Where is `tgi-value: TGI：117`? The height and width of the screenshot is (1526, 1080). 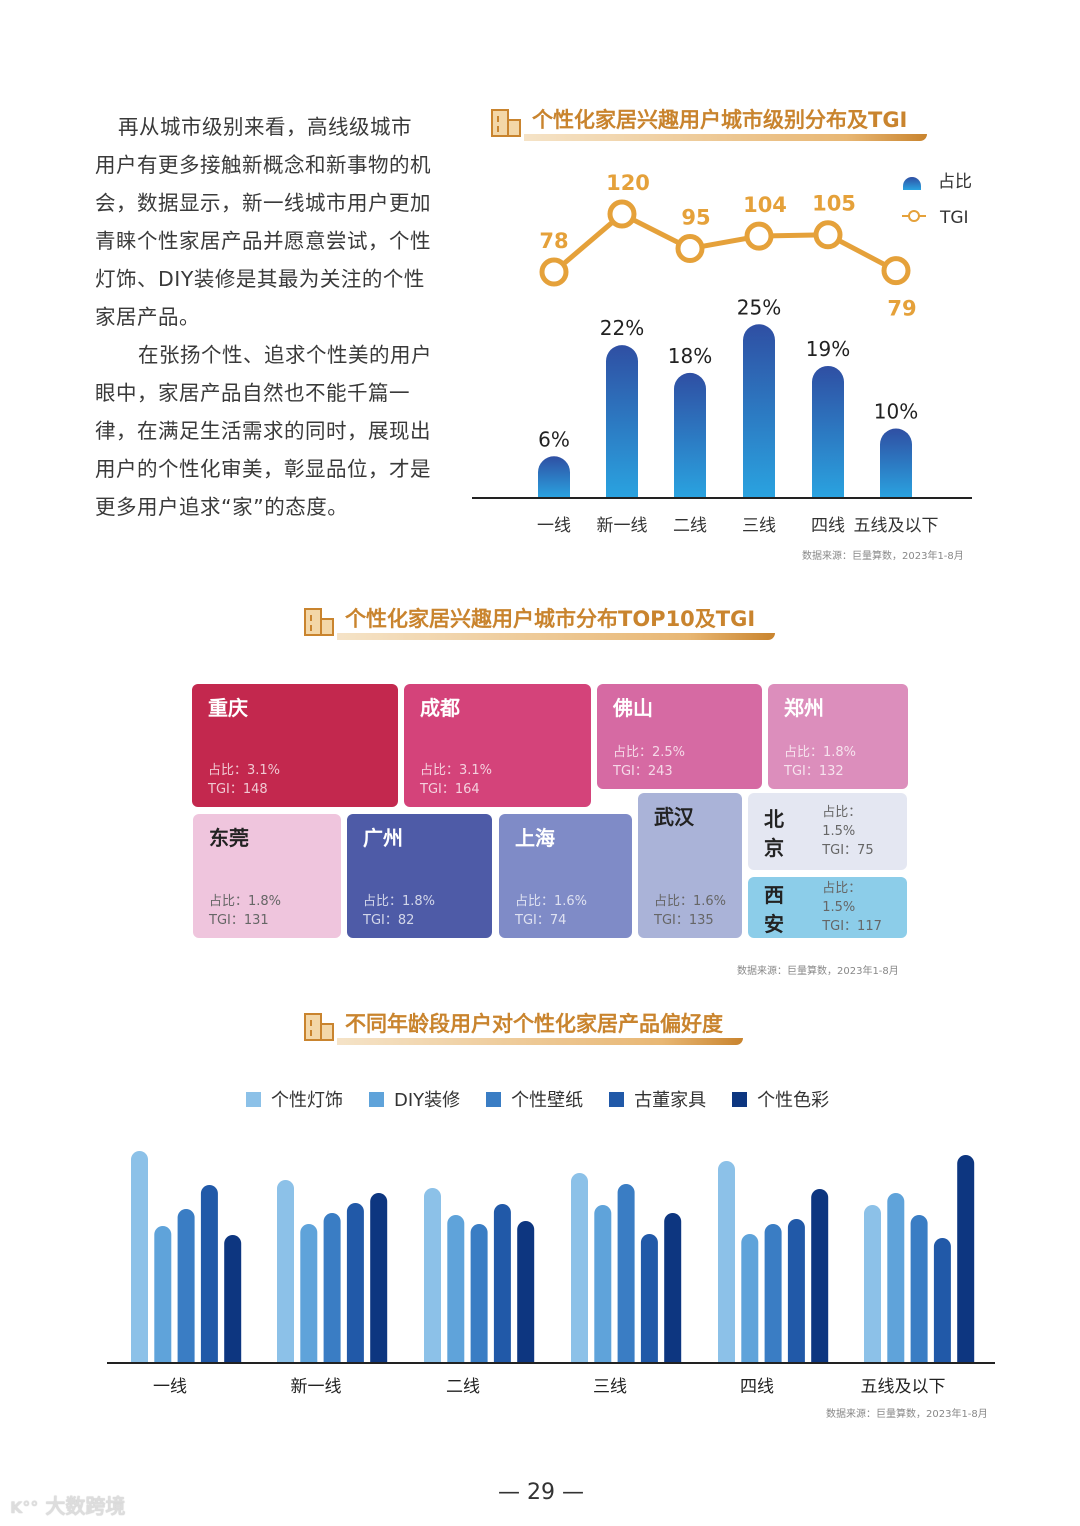
tgi-value: TGI：117 is located at coordinates (852, 926).